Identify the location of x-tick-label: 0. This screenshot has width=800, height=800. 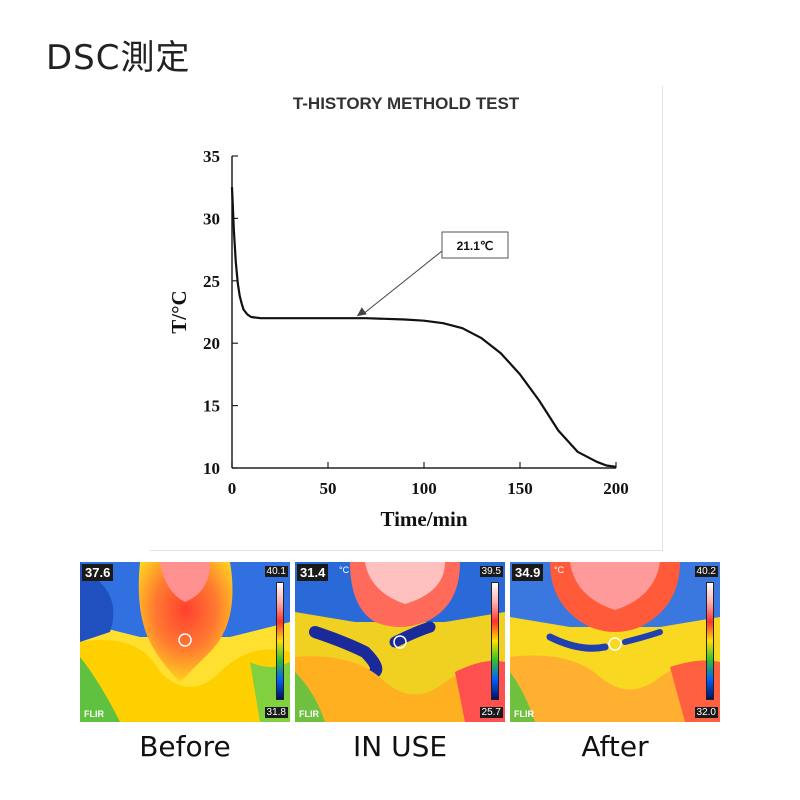
(232, 488).